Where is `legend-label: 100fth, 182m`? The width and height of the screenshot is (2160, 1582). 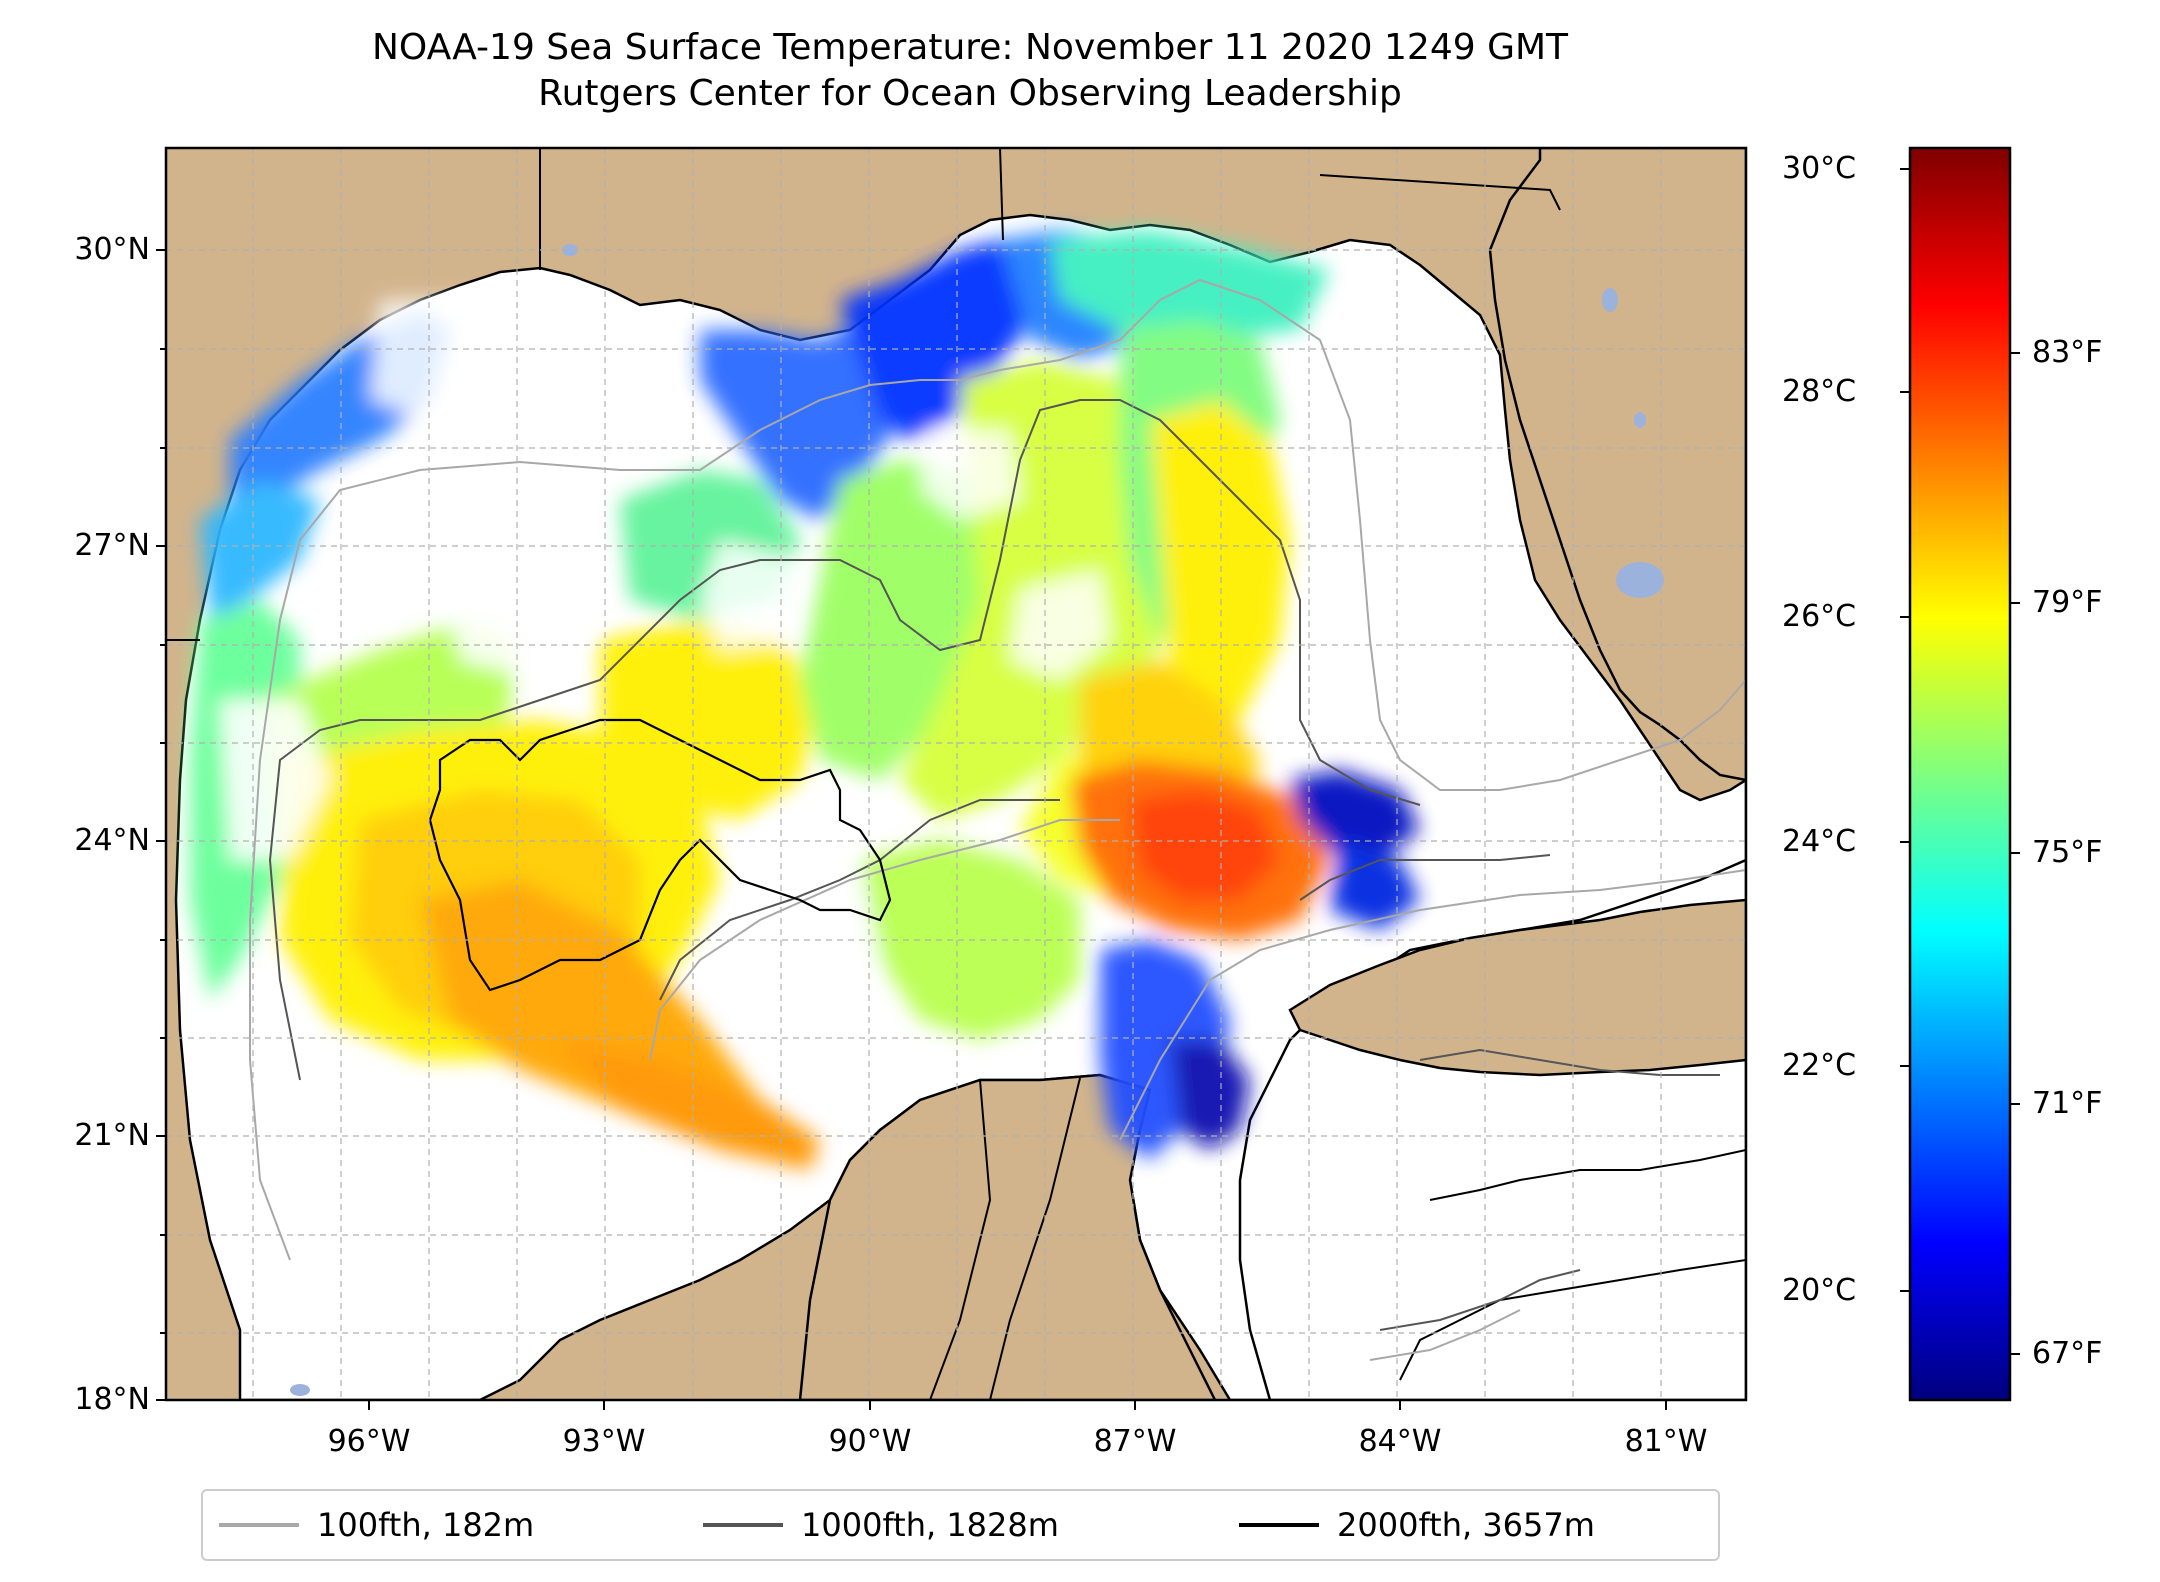
legend-label: 100fth, 182m is located at coordinates (426, 1525).